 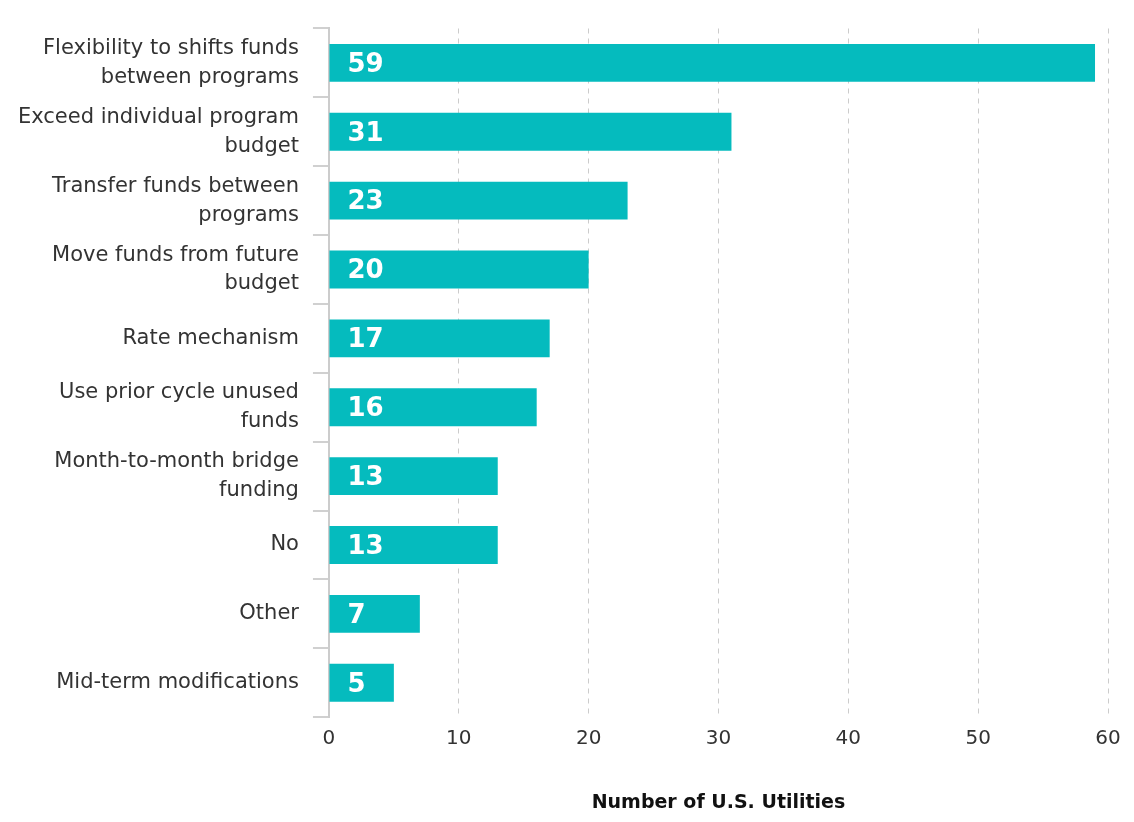 I want to click on y-tick-label: Mid-term modifications, so click(x=177, y=681).